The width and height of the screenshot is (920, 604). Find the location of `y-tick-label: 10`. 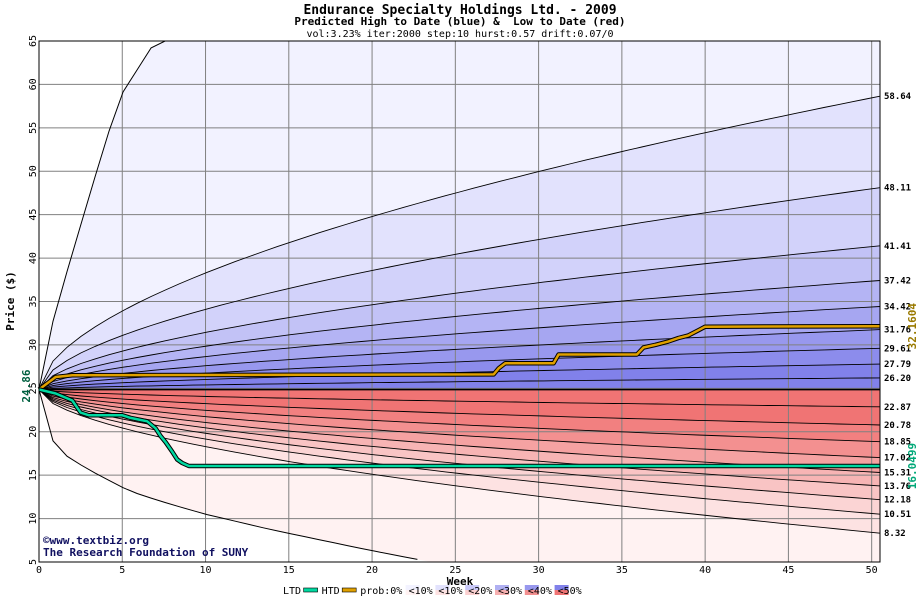

y-tick-label: 10 is located at coordinates (33, 519).